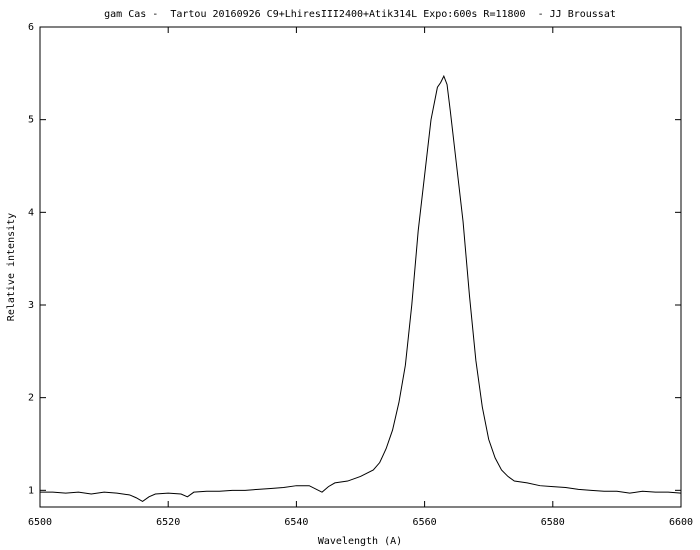  What do you see at coordinates (31, 490) in the screenshot?
I see `y-tick-label: 1` at bounding box center [31, 490].